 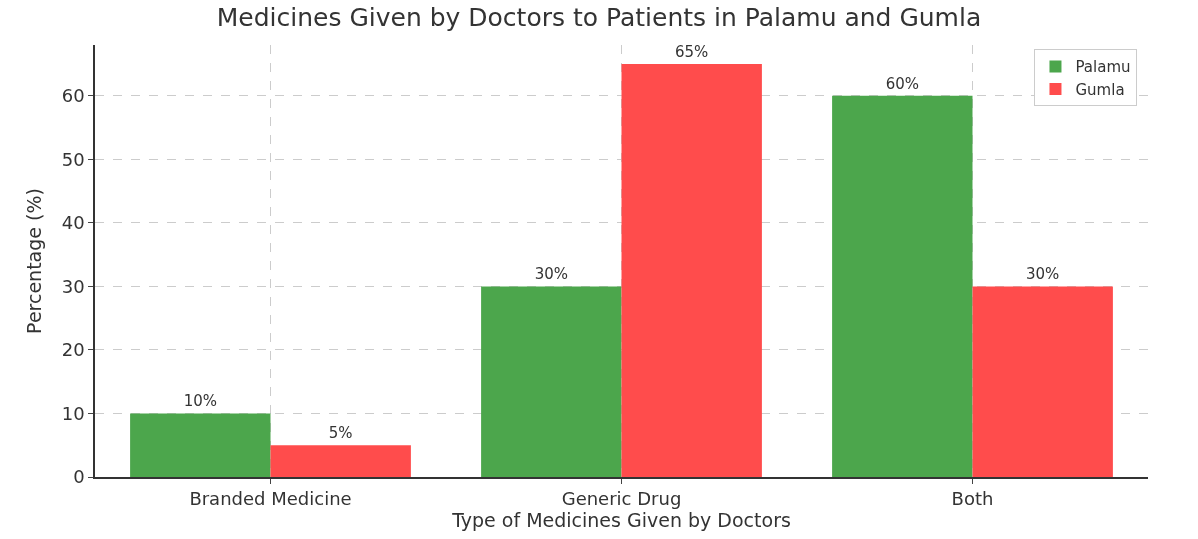 I want to click on legend-label: Gumla, so click(x=1100, y=89).